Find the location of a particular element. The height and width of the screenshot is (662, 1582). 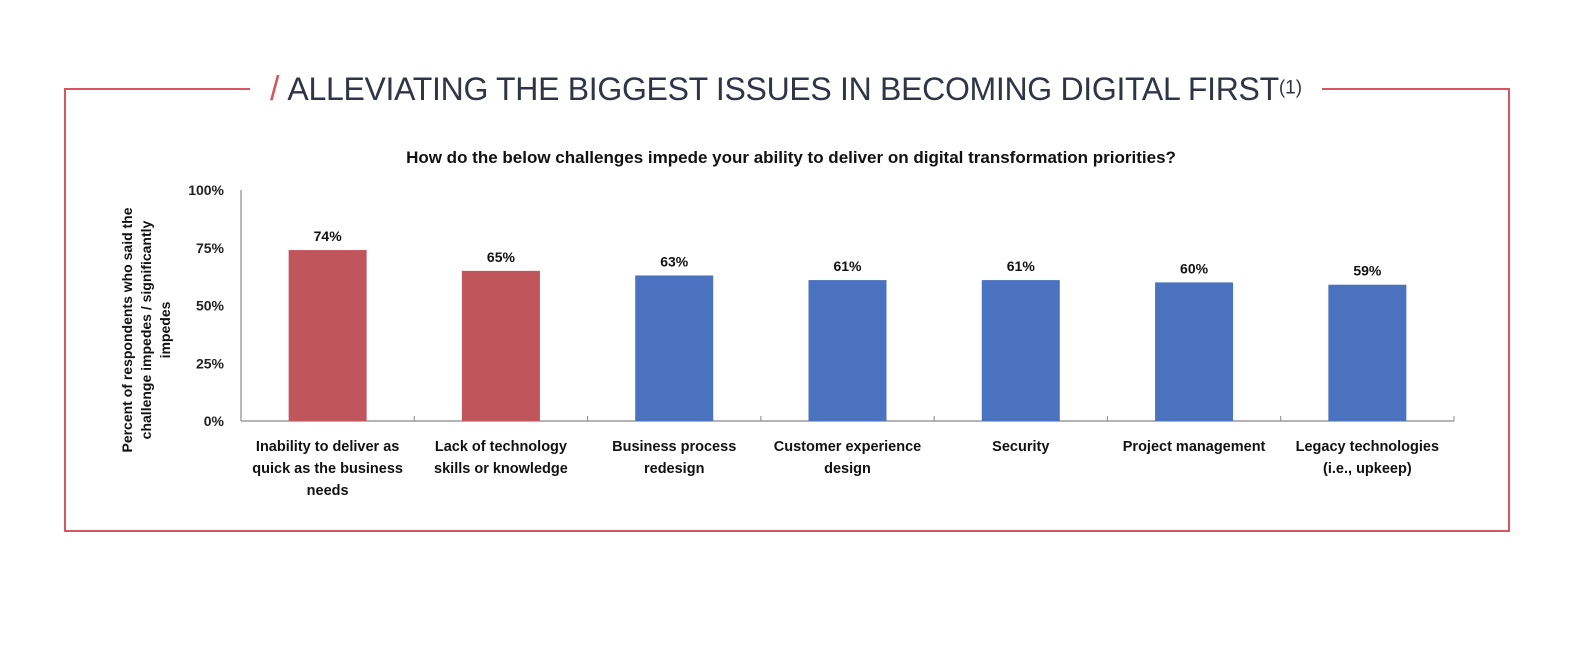

data-label: 65% is located at coordinates (501, 257).